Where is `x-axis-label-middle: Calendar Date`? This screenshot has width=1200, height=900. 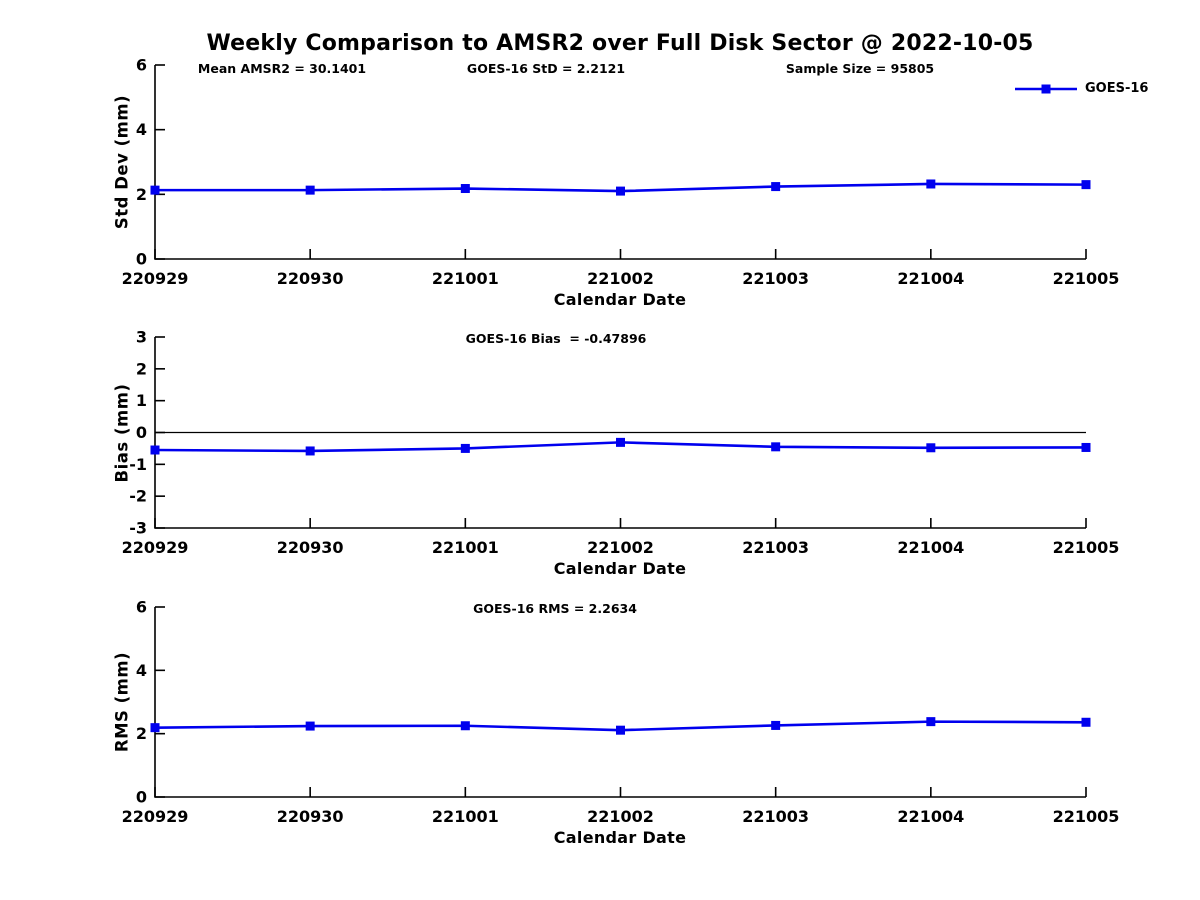 x-axis-label-middle: Calendar Date is located at coordinates (620, 568).